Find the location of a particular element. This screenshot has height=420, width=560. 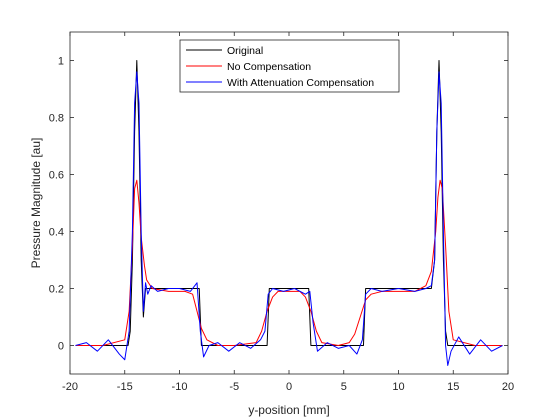

x-tick-label: 10 is located at coordinates (398, 387).